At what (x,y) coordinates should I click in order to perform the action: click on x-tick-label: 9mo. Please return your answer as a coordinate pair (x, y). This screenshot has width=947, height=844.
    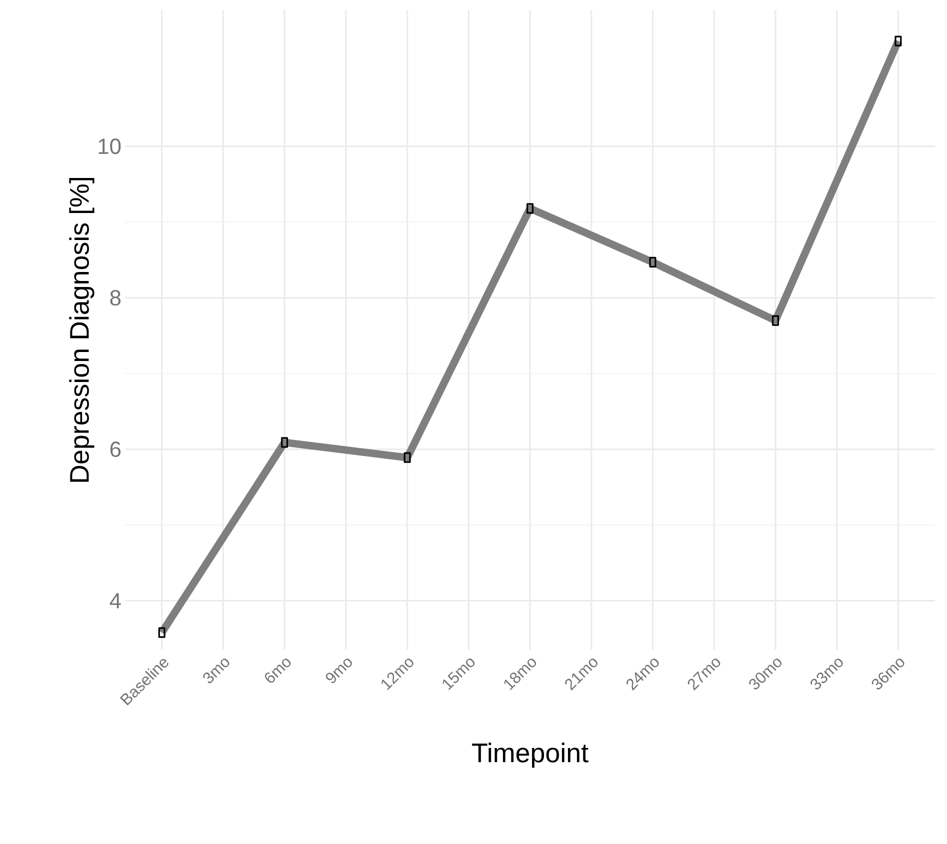
    Looking at the image, I should click on (339, 671).